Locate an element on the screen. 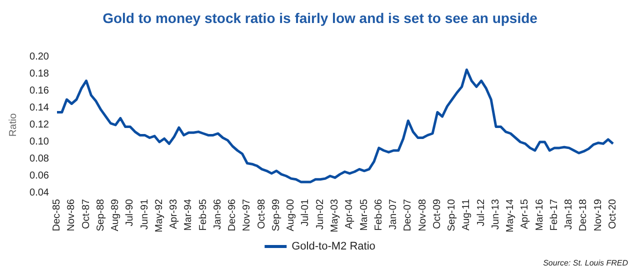 The image size is (640, 273). x-tick-label: Dec-07 is located at coordinates (408, 215).